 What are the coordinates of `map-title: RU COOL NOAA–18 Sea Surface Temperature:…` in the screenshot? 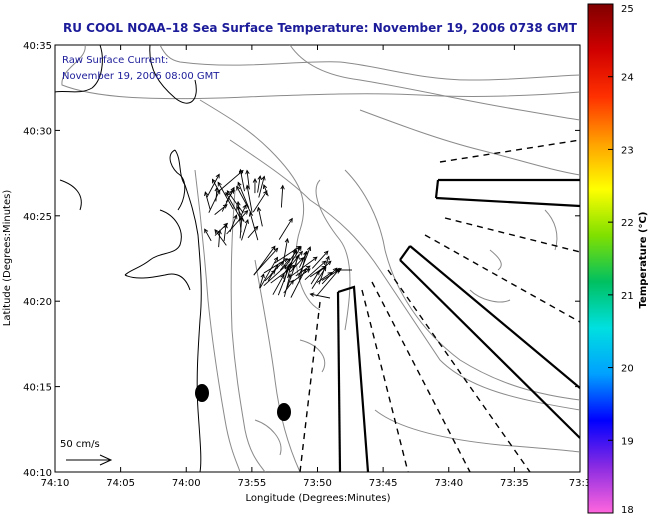 It's located at (320, 28).